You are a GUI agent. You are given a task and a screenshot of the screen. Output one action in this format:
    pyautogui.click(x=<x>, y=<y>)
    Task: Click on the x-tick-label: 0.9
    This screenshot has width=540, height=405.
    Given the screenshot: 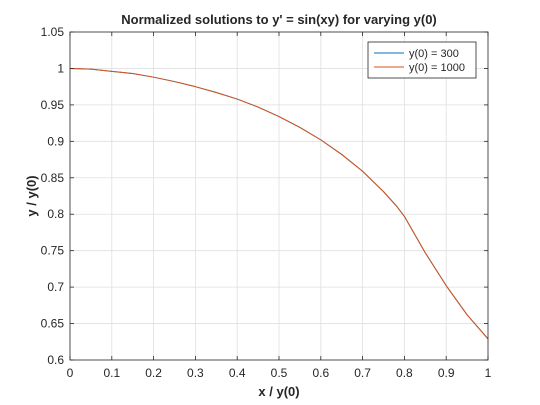 What is the action you would take?
    pyautogui.click(x=446, y=373)
    